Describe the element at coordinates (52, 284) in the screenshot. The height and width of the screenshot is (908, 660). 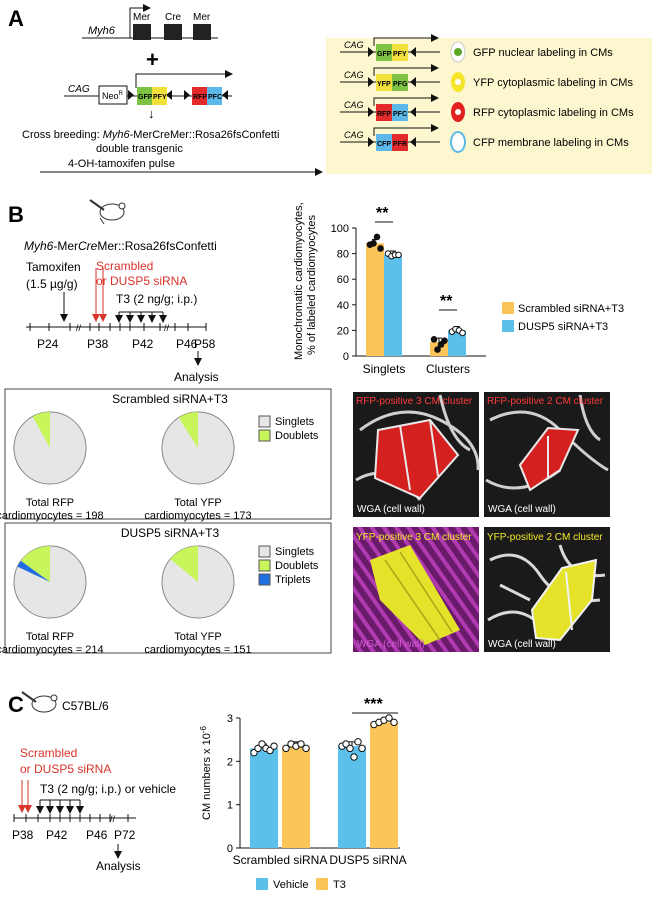
I see `tamoxifen-dose: (1.5 µg/g)` at that location.